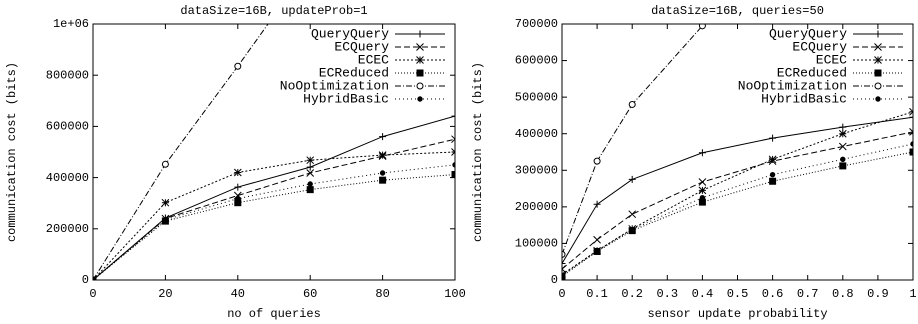  What do you see at coordinates (703, 294) in the screenshot?
I see `x-tick-label: 0.4` at bounding box center [703, 294].